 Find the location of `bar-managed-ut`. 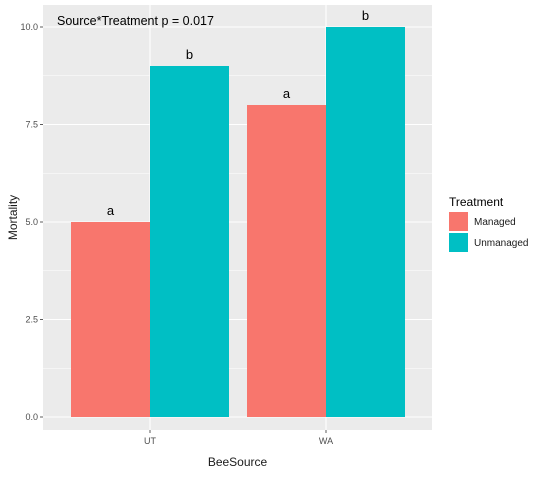

bar-managed-ut is located at coordinates (110, 319).